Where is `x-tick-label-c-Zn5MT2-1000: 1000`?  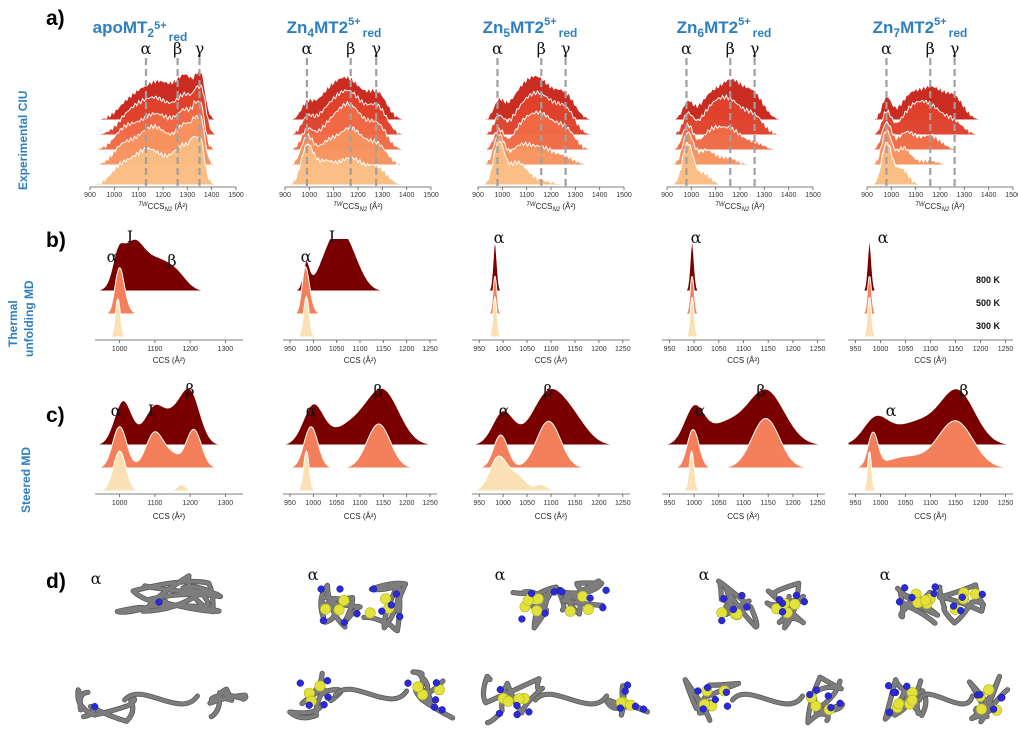 x-tick-label-c-Zn5MT2-1000: 1000 is located at coordinates (503, 503).